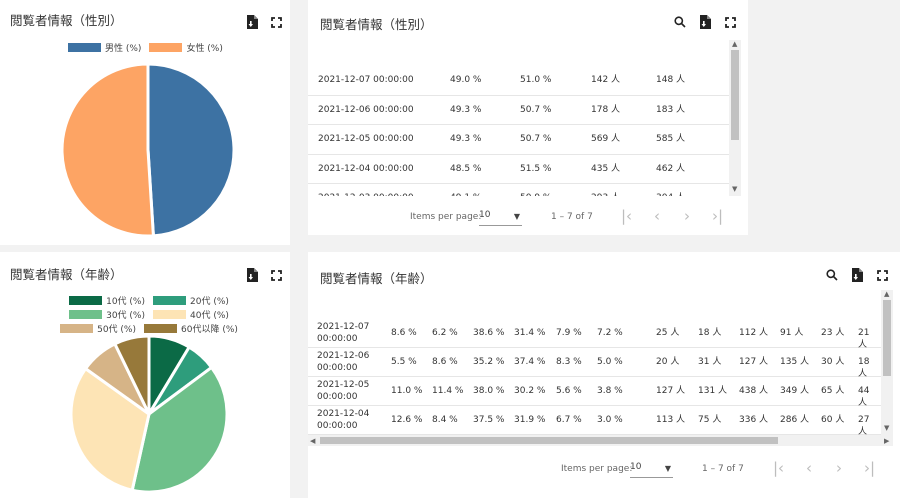 Image resolution: width=900 pixels, height=498 pixels. What do you see at coordinates (66, 20) in the screenshot?
I see `gender-chart-title: 閲覧者情報（性別）` at bounding box center [66, 20].